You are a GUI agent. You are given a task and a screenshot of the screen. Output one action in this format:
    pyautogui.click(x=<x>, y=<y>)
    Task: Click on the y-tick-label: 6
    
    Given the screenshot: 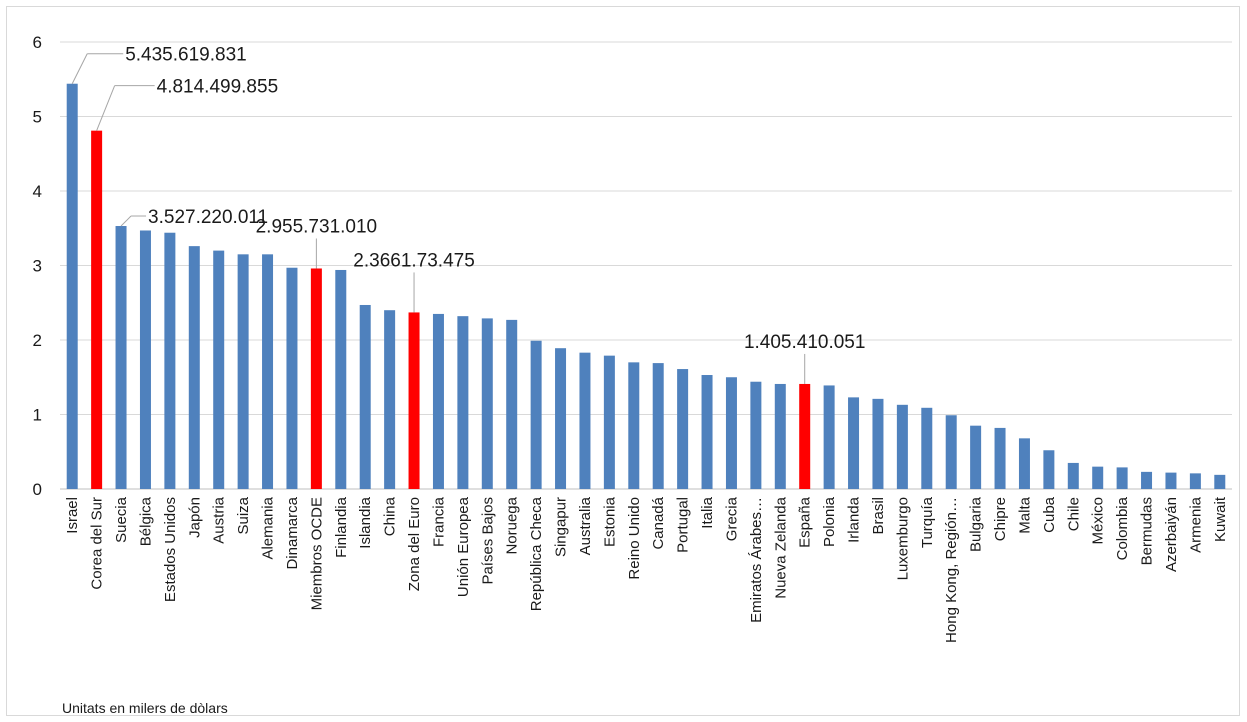 What is the action you would take?
    pyautogui.click(x=37, y=42)
    